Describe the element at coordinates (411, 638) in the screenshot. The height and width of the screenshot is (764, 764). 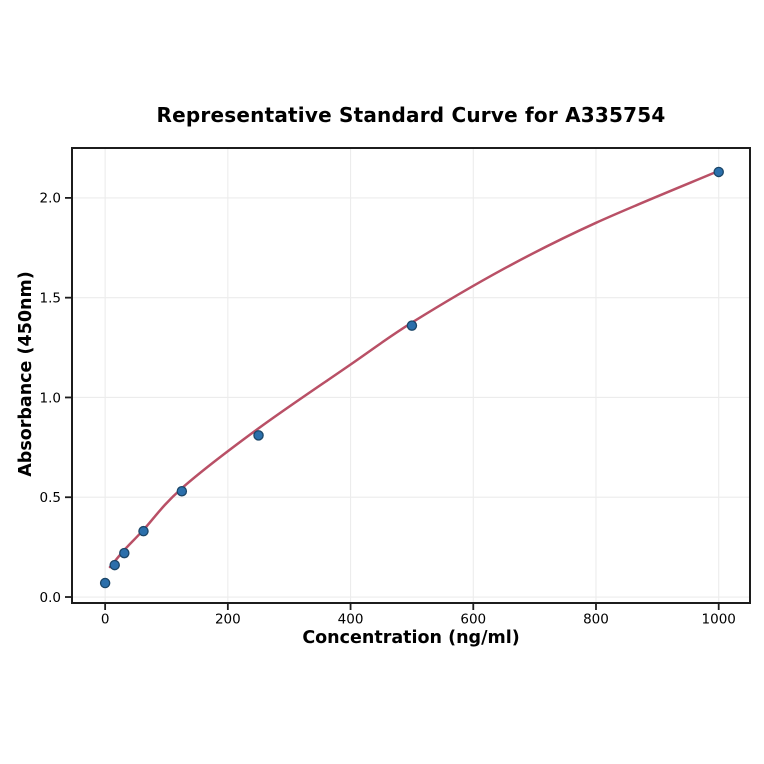
I see `x-axis-label: Concentration (ng/ml)` at that location.